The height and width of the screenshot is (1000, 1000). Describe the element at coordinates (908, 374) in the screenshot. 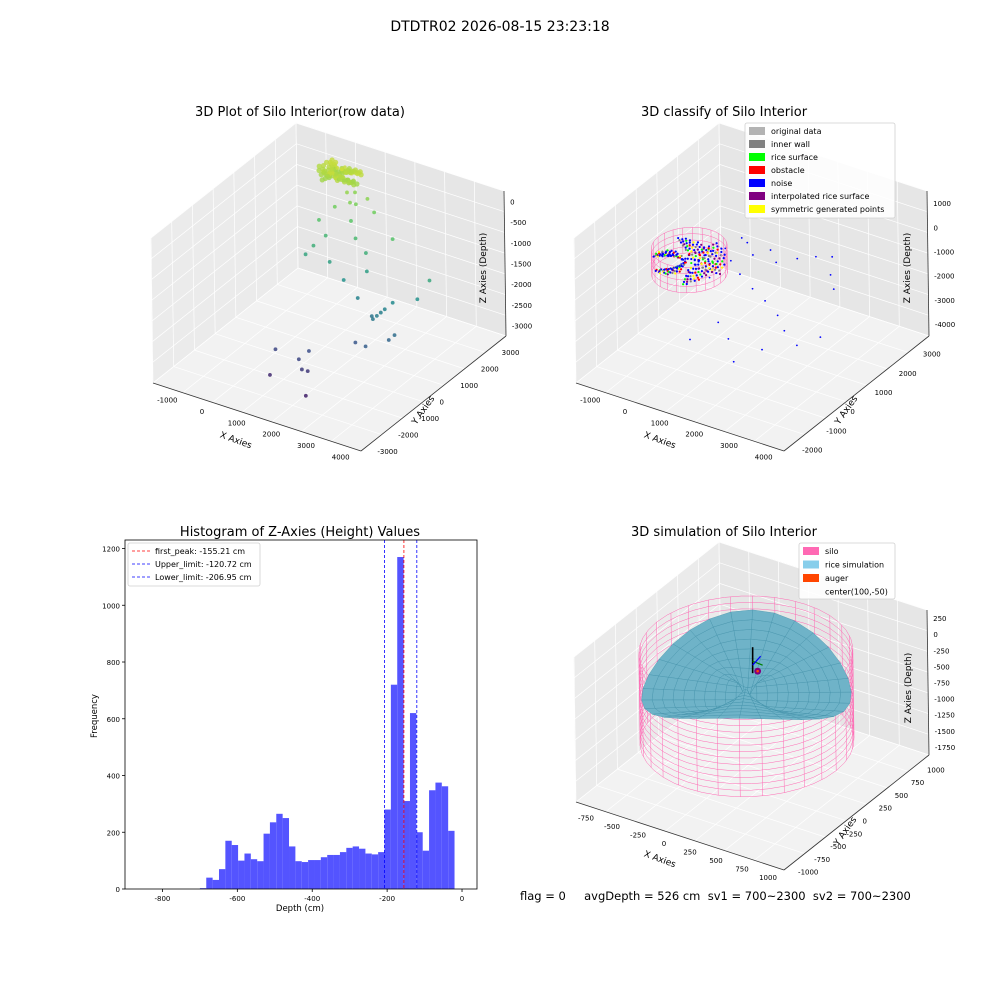

I see `classify-y-tick: 2000` at that location.